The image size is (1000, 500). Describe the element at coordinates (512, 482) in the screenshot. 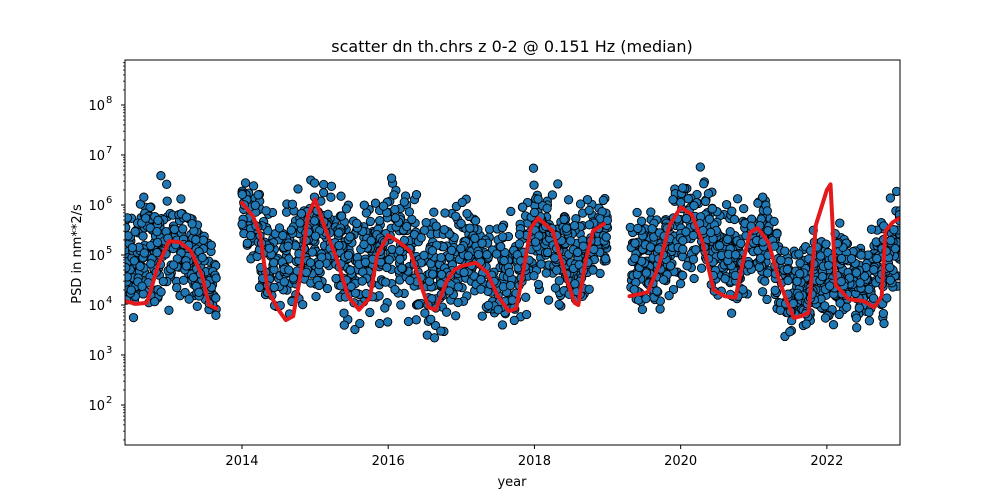

I see `x-axis-title: year` at that location.